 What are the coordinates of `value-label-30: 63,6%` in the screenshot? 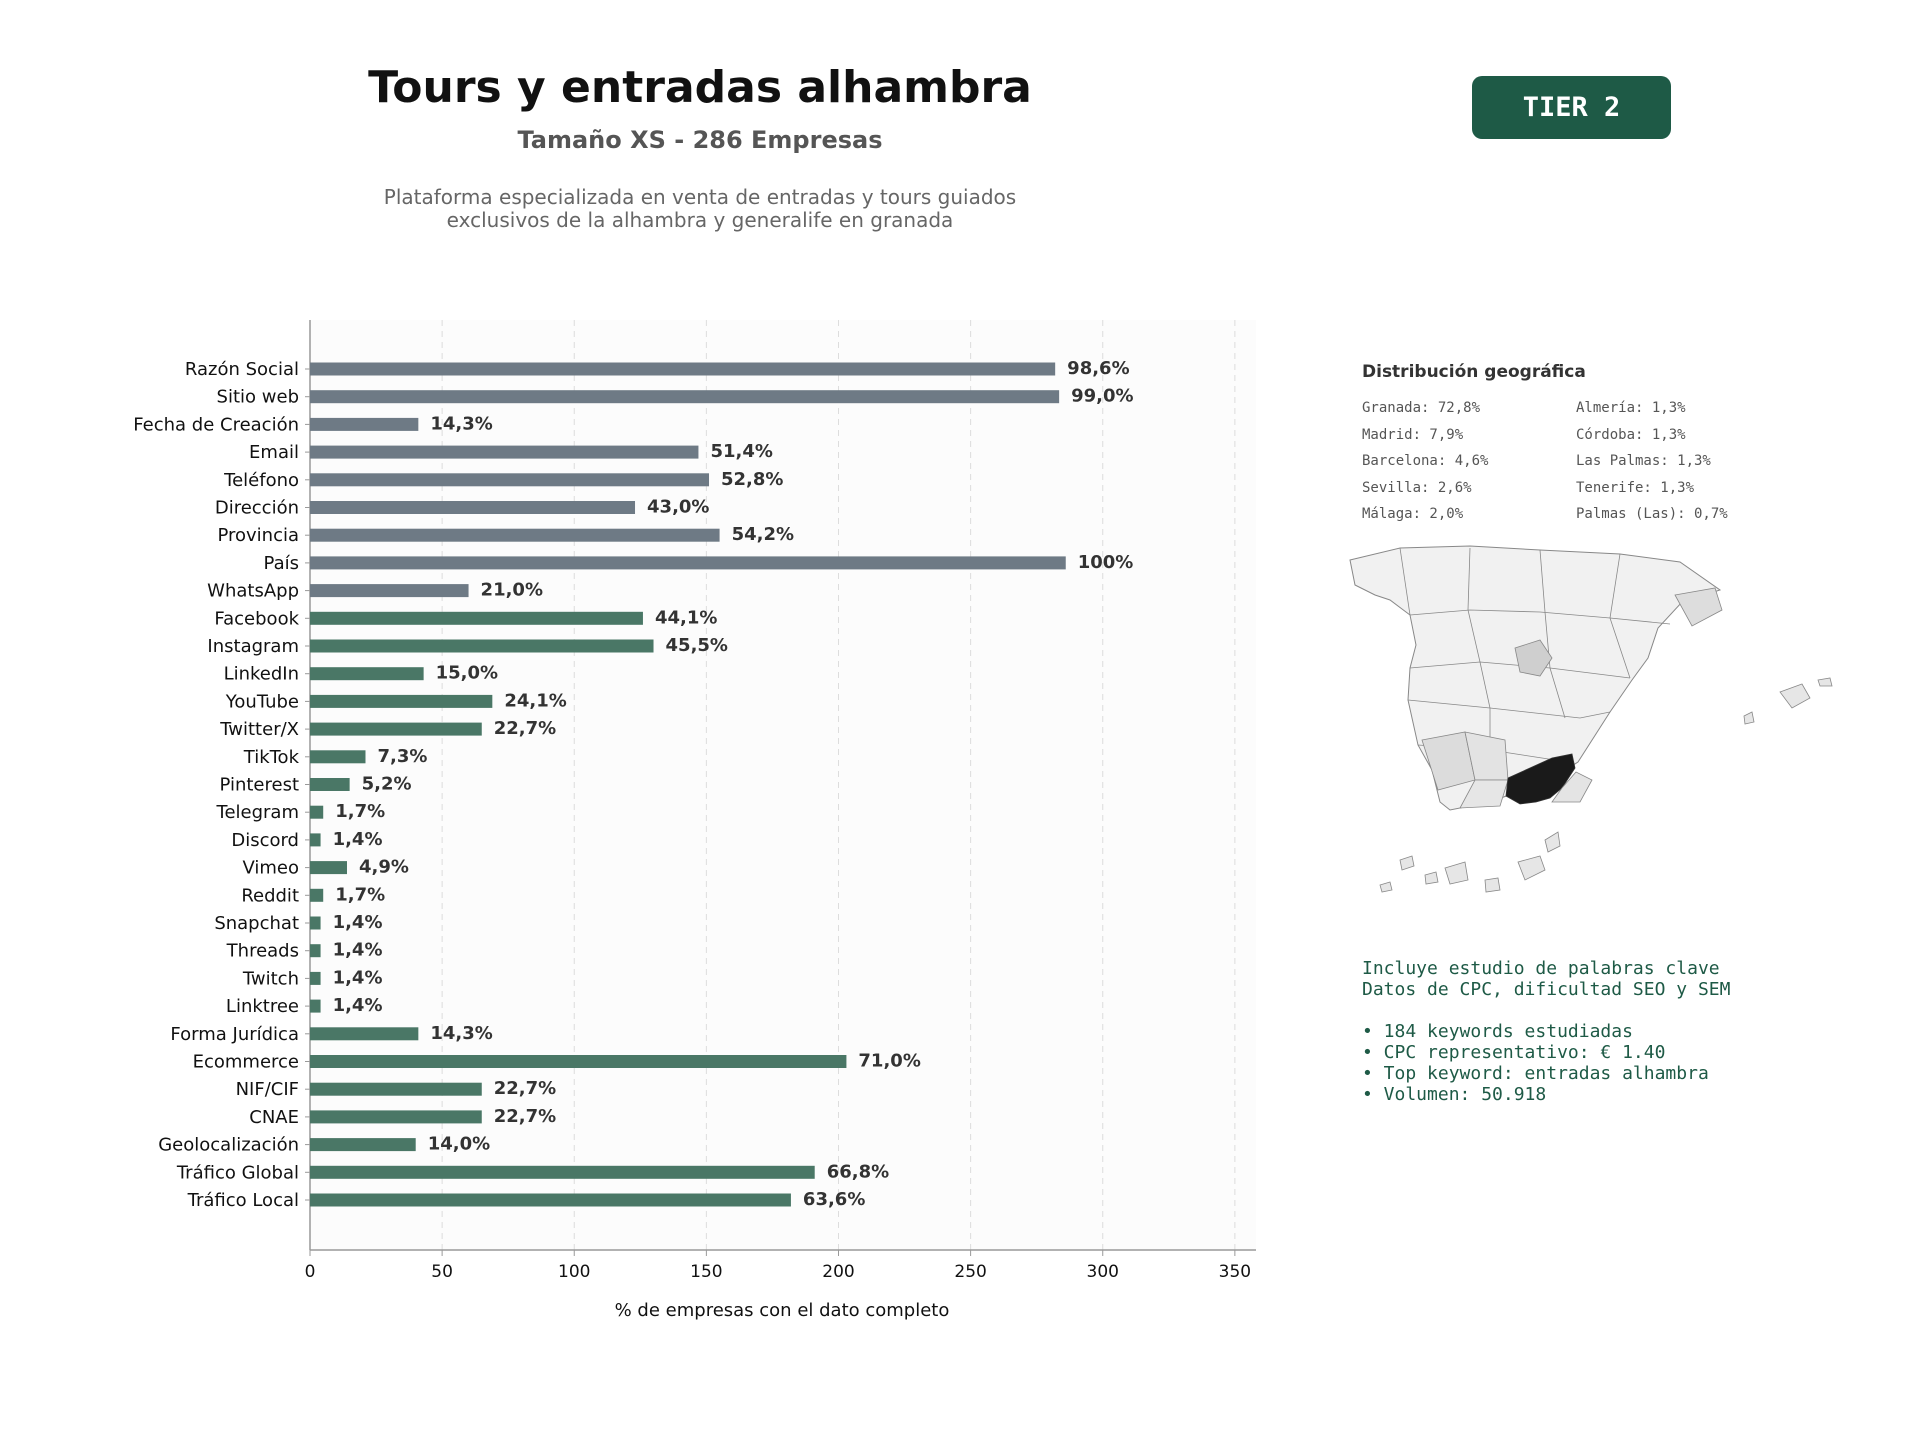 It's located at (834, 1199).